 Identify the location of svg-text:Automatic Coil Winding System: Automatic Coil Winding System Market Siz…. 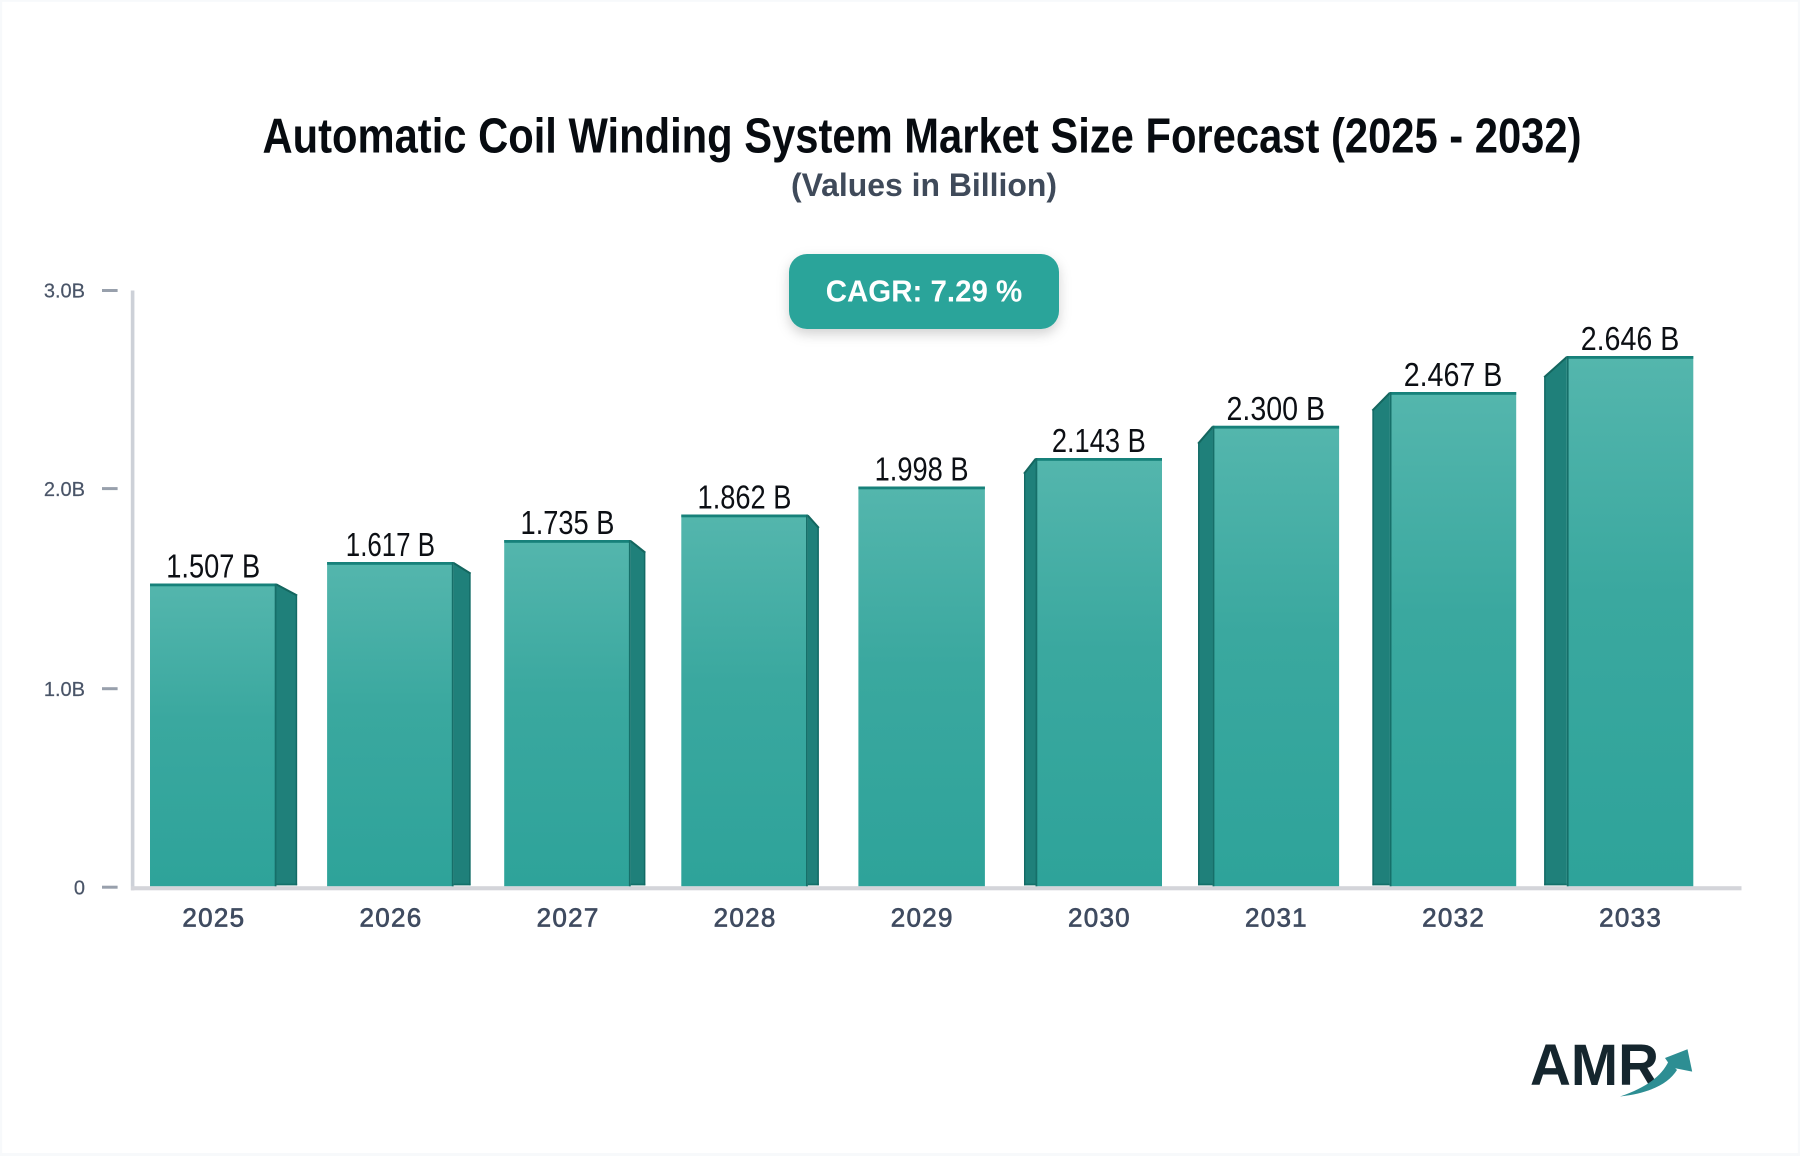
(922, 137).